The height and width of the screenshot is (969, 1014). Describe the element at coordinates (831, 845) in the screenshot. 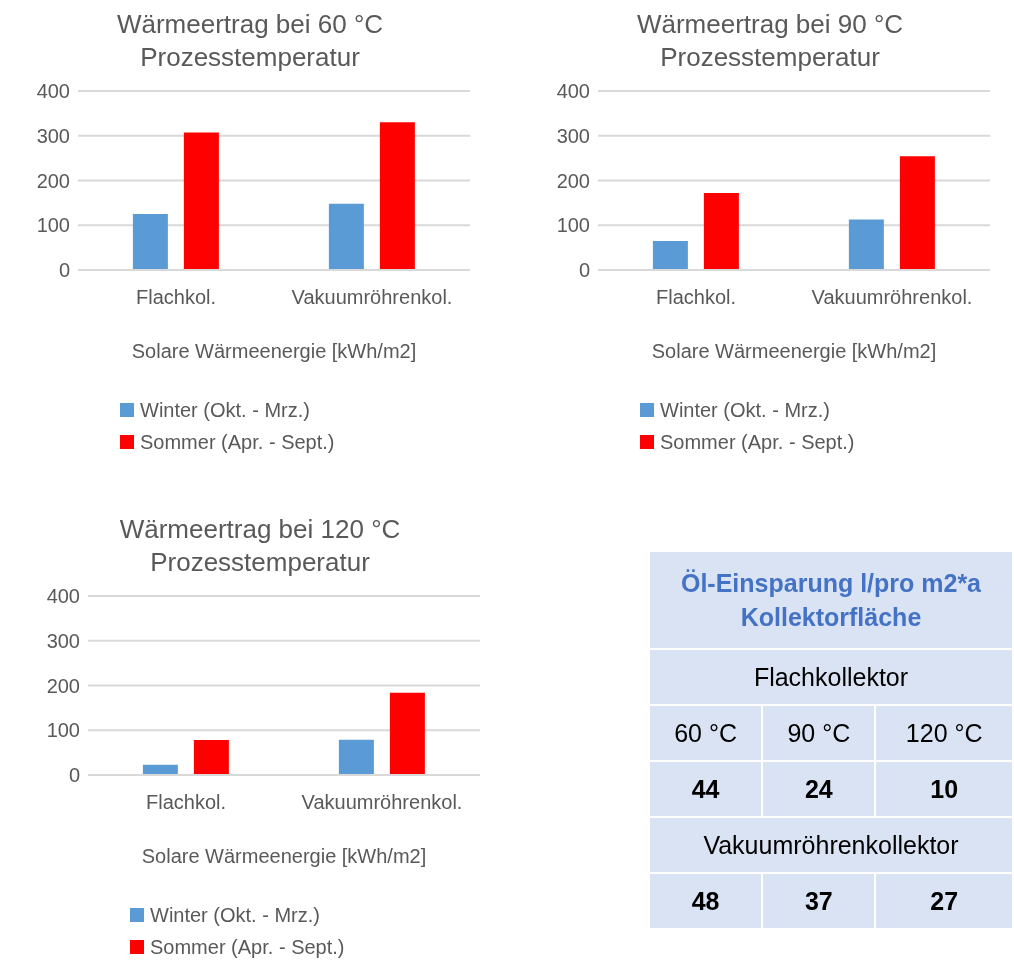

I see `text: Vakuumröhrenkollektor` at that location.